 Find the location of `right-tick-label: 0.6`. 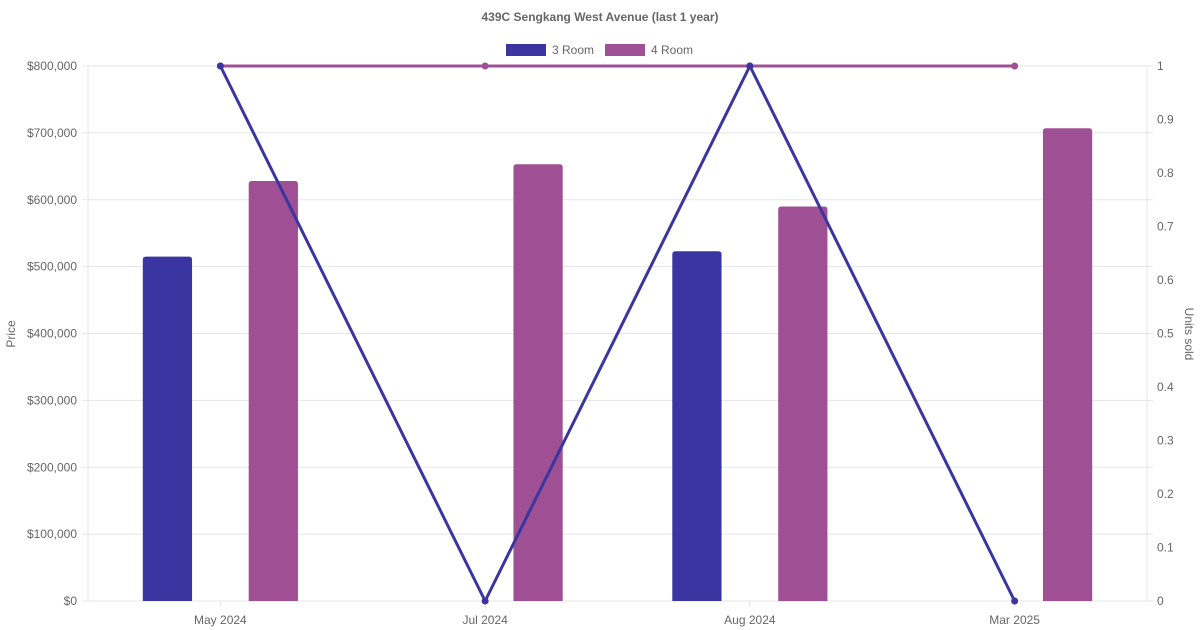

right-tick-label: 0.6 is located at coordinates (1165, 280).